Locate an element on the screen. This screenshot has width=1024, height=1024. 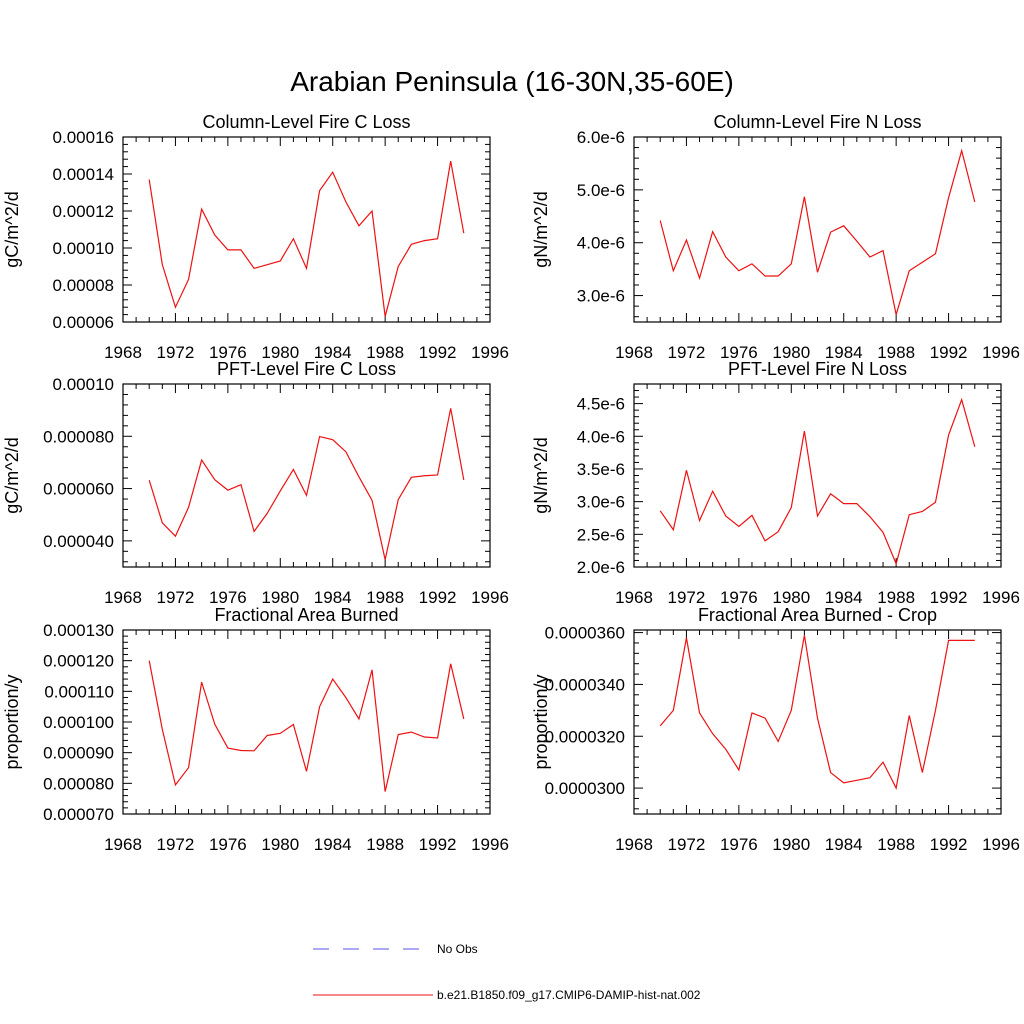
y-axis-label: gN/m^2/d is located at coordinates (541, 229).